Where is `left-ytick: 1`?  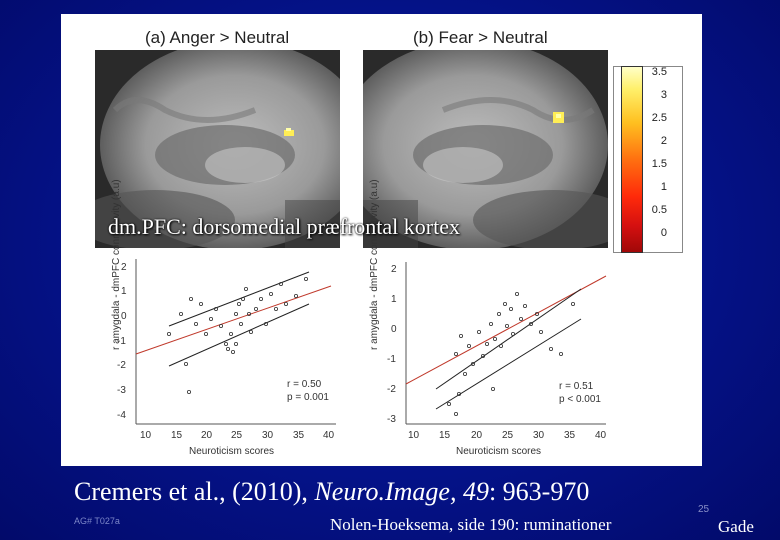
left-ytick: 1 is located at coordinates (124, 291).